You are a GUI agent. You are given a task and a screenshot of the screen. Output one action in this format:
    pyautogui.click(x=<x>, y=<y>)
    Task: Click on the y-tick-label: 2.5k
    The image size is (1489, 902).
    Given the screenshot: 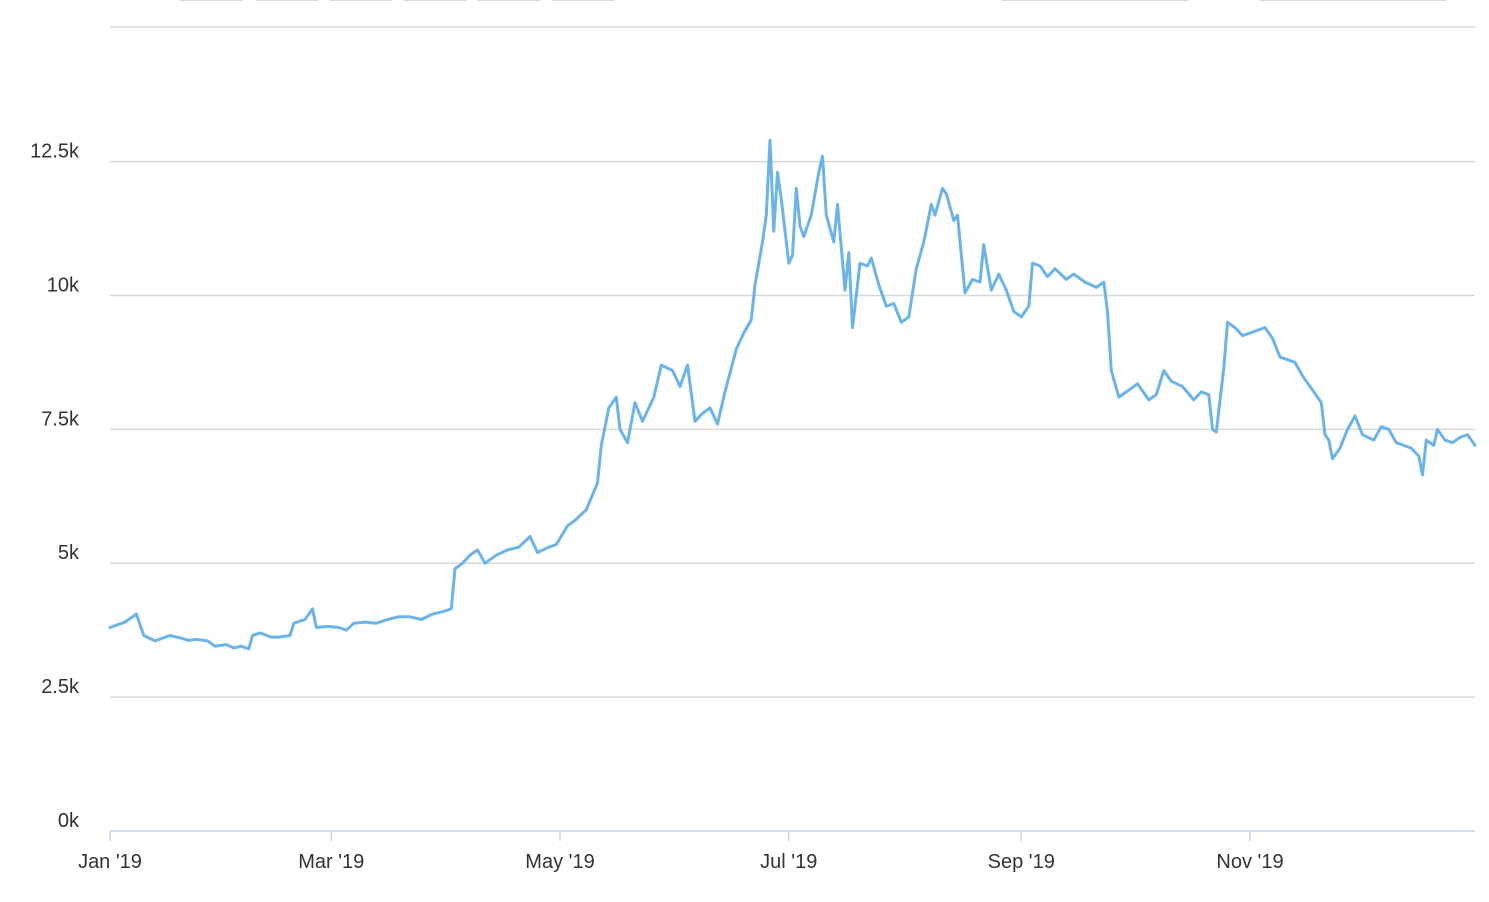 What is the action you would take?
    pyautogui.click(x=60, y=687)
    